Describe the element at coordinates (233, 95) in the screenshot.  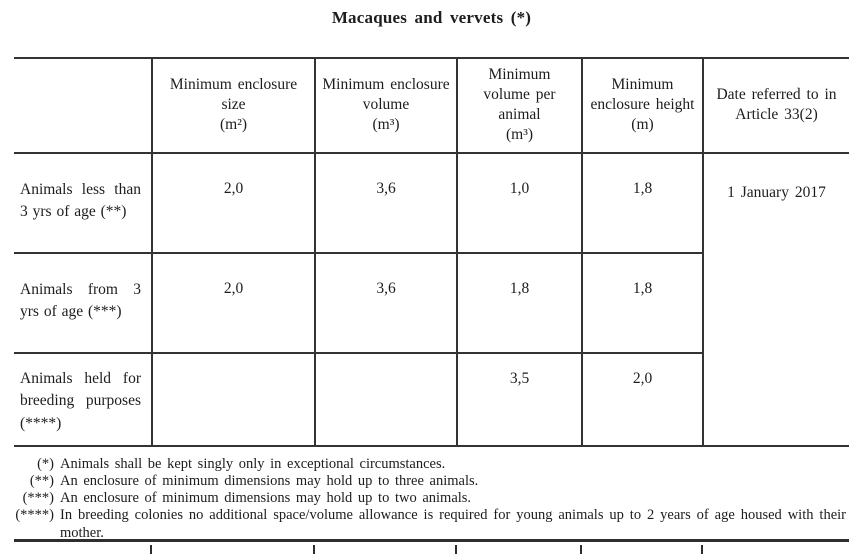
I see `header-label: Minimum enclosure size` at that location.